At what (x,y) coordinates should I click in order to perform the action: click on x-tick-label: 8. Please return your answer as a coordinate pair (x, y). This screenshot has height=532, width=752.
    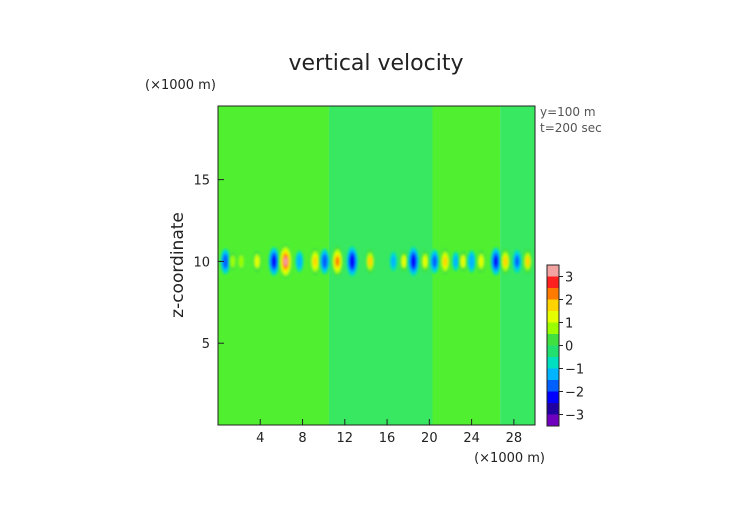
    Looking at the image, I should click on (302, 438).